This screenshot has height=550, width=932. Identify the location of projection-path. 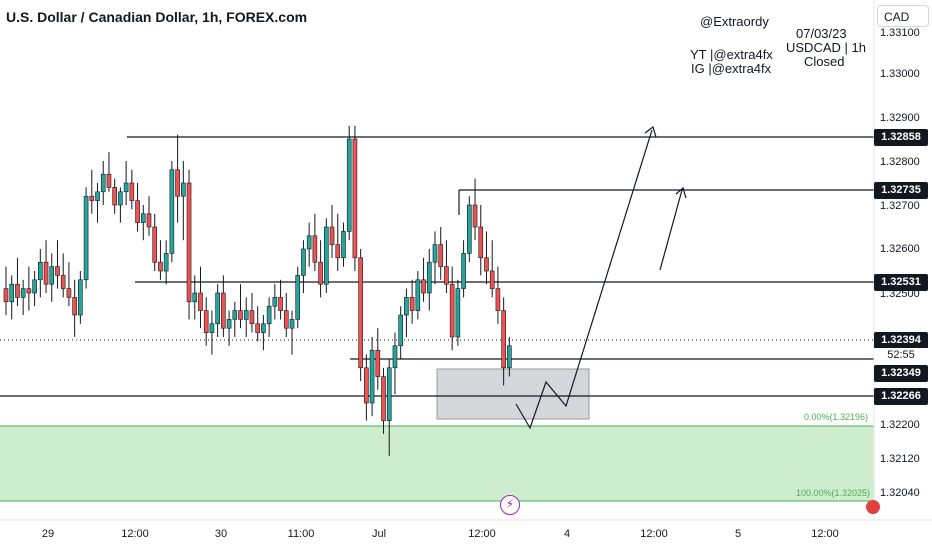
(584, 279).